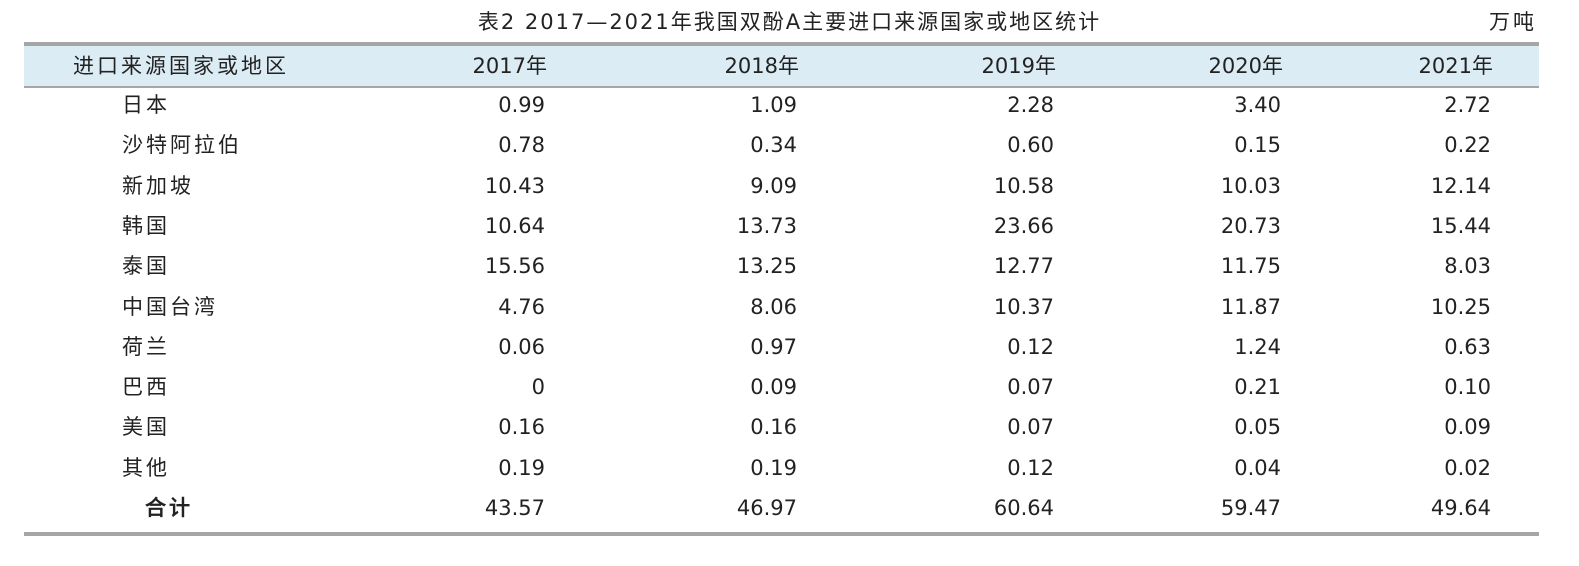 The width and height of the screenshot is (1579, 566). I want to click on row-label: 泰国, so click(146, 266).